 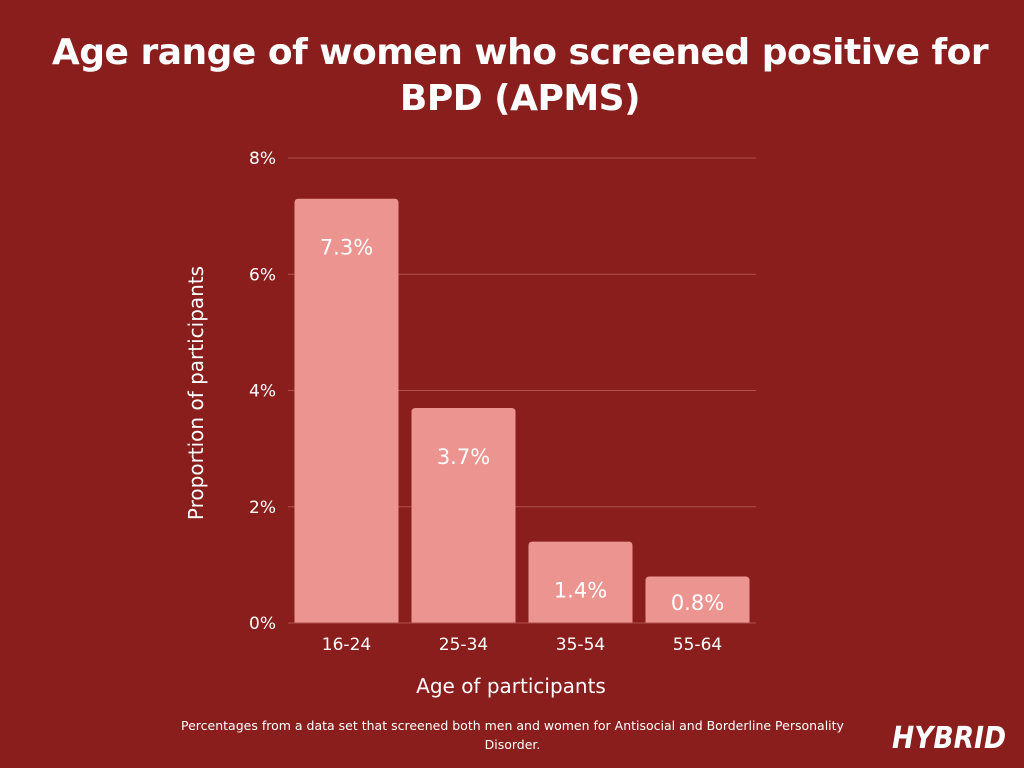 What do you see at coordinates (522, 645) in the screenshot?
I see `x-axis-ticks: 16-24 25-34 35-54 55-64` at bounding box center [522, 645].